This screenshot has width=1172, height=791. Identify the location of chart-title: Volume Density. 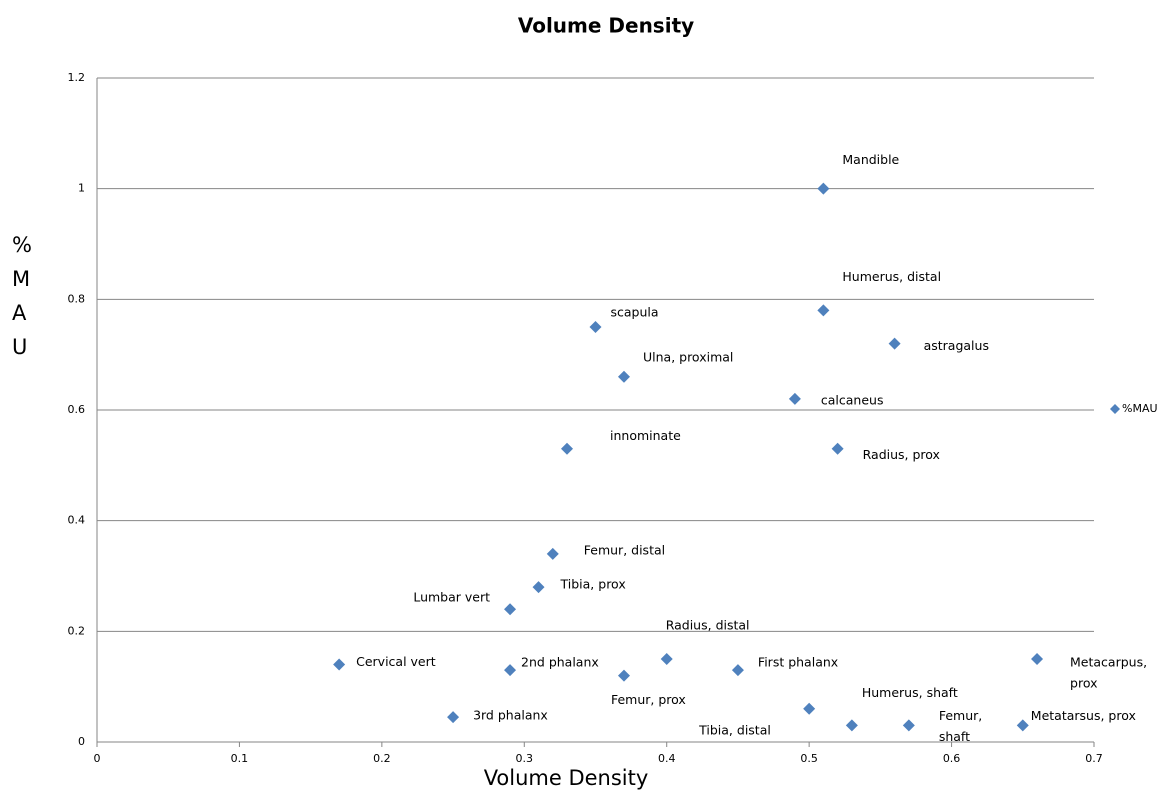
(606, 26).